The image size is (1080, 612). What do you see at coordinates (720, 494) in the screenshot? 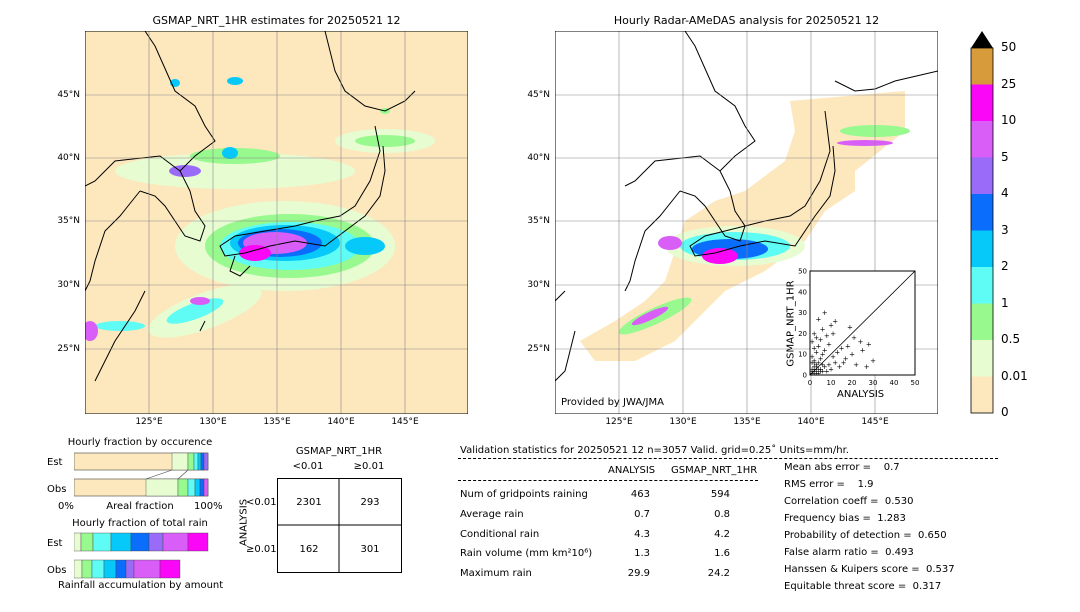
I see `stat-b-raining: 594` at bounding box center [720, 494].